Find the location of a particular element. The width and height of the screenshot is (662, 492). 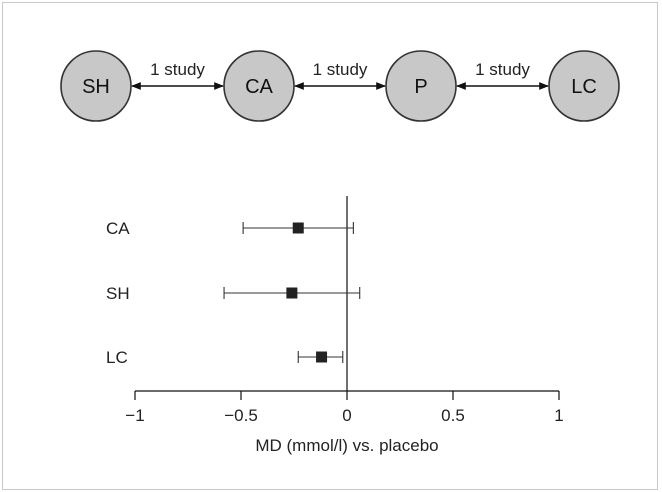

estimate-marker-ca is located at coordinates (298, 228).